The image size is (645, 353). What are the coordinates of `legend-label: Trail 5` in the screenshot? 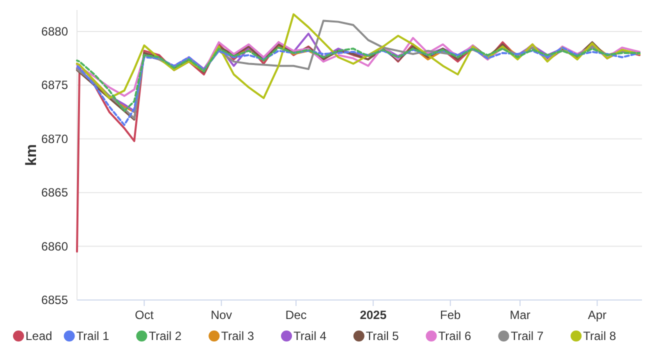 It's located at (383, 336).